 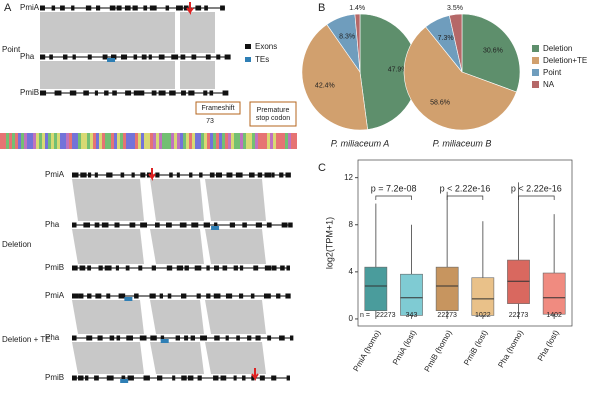 I want to click on x-tick-label: PmiA (lost), so click(x=404, y=347).